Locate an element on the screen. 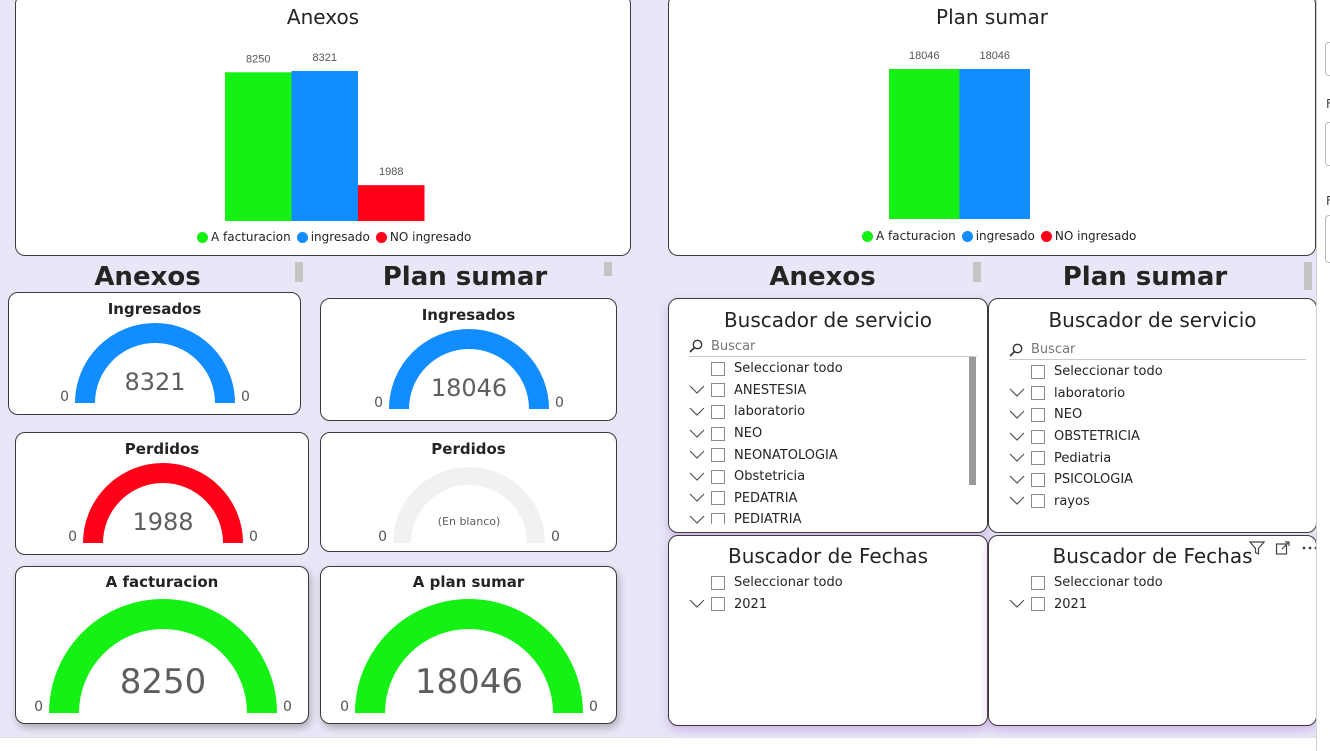 This screenshot has height=751, width=1330. section-heading-plan-sumar: Plan sumar is located at coordinates (1145, 277).